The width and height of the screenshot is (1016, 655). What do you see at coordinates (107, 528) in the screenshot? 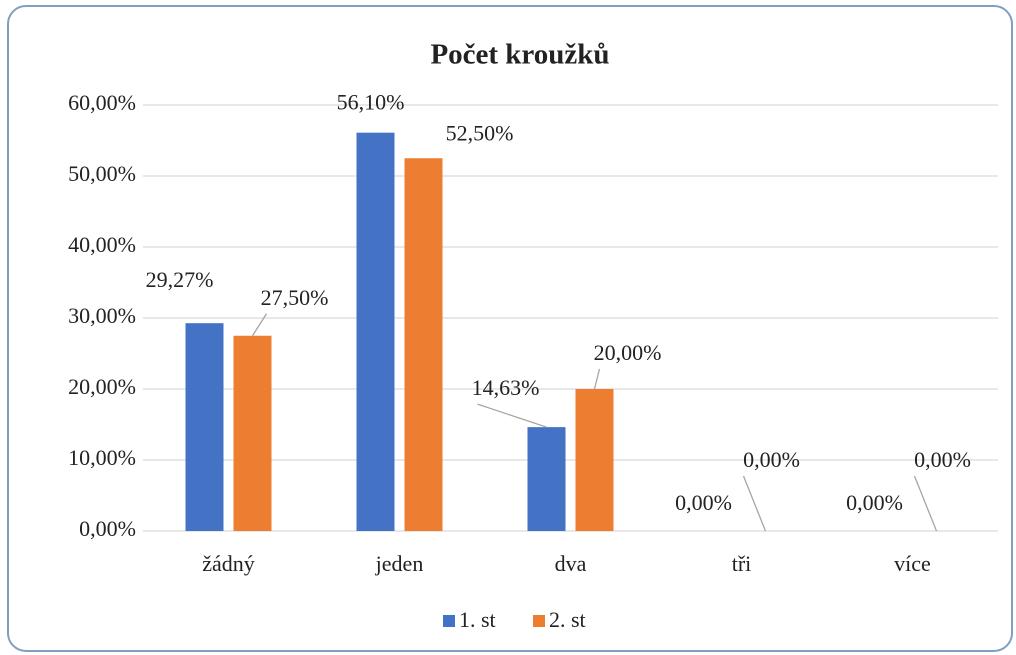
I see `y-tick-label: 0,00%` at bounding box center [107, 528].